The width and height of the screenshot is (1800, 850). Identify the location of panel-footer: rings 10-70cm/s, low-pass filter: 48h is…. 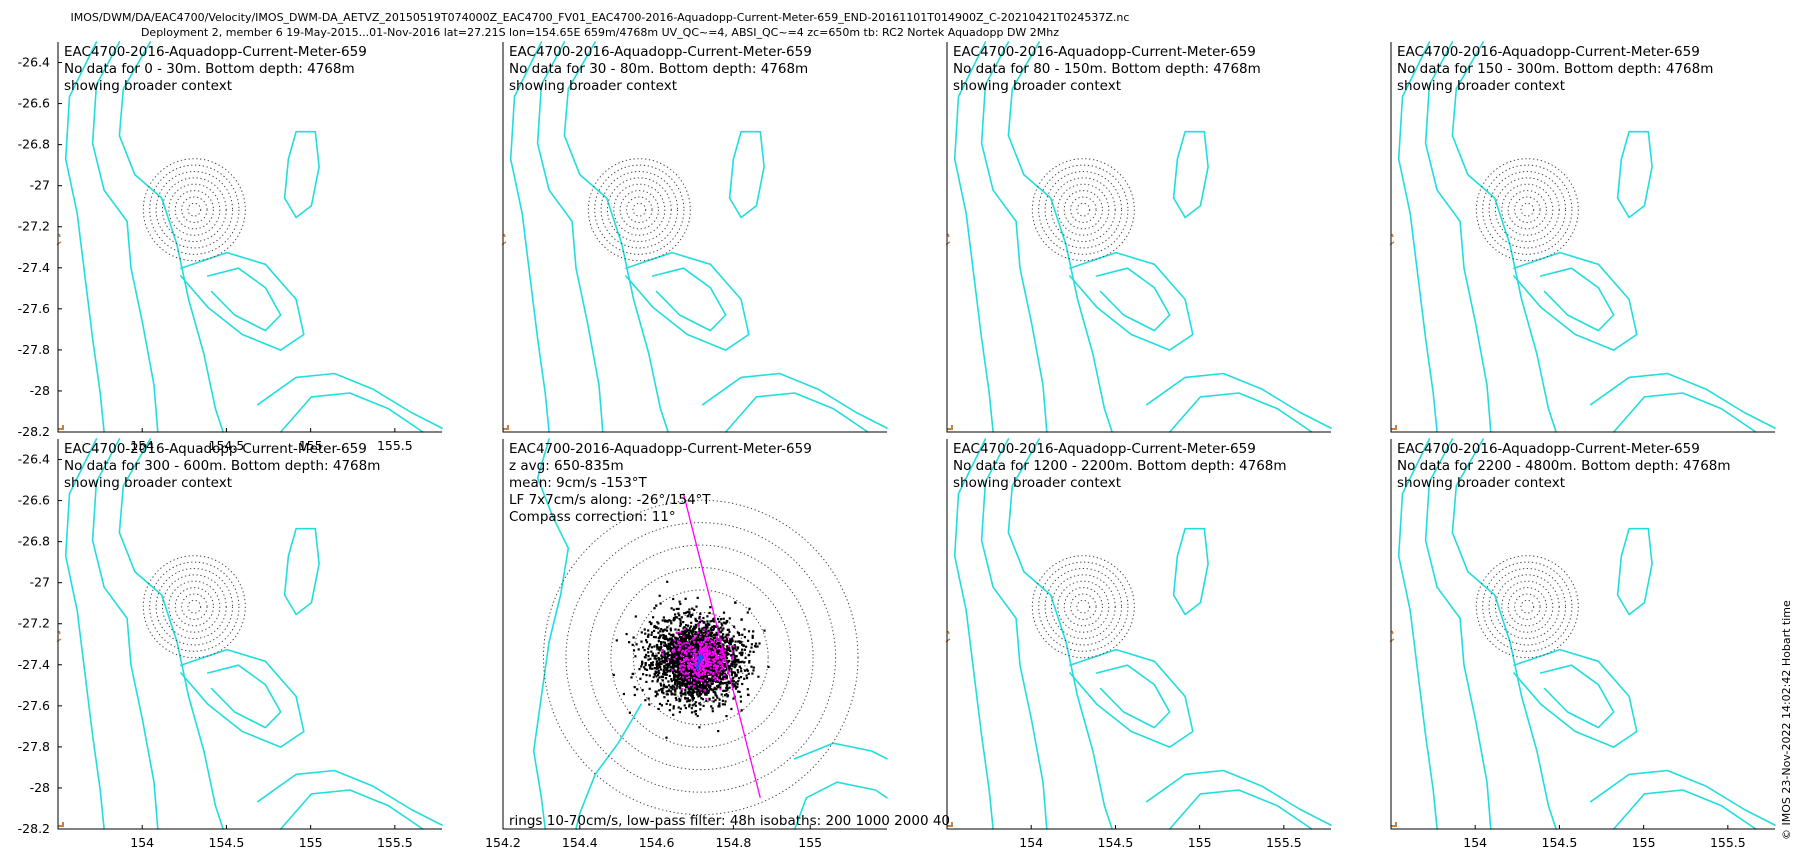
(729, 821).